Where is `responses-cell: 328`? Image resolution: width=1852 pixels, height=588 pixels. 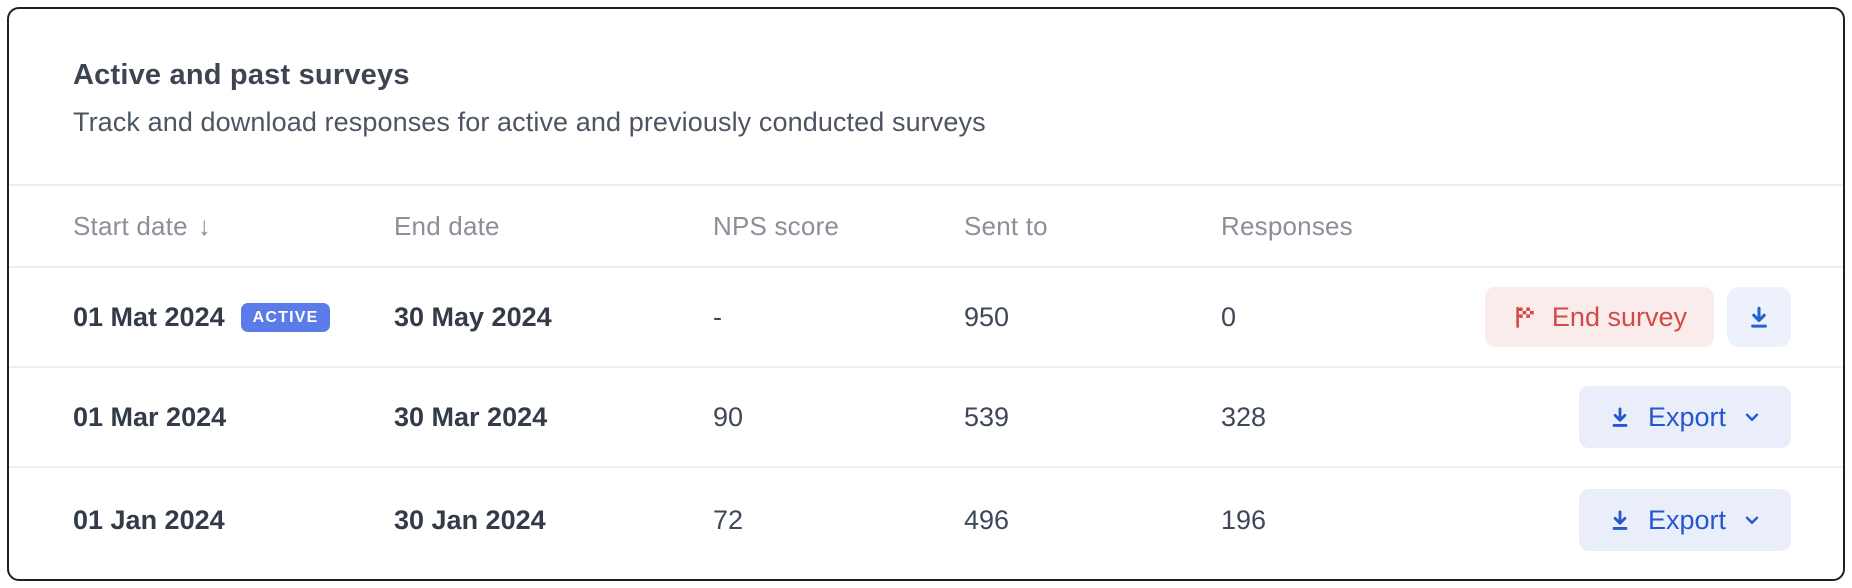 responses-cell: 328 is located at coordinates (1244, 416).